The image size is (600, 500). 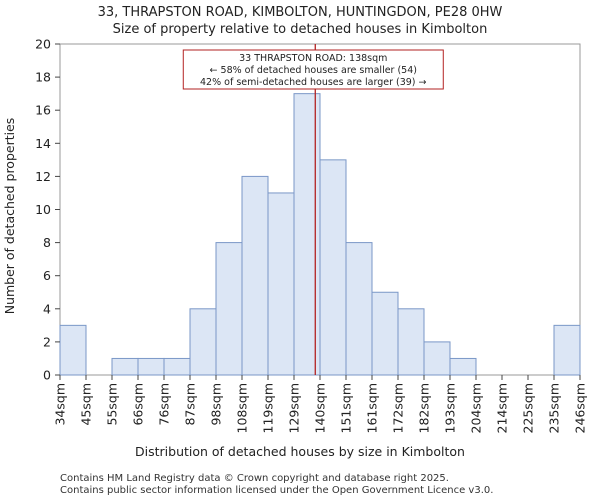 What do you see at coordinates (554, 408) in the screenshot?
I see `x-tick-label: 235sqm` at bounding box center [554, 408].